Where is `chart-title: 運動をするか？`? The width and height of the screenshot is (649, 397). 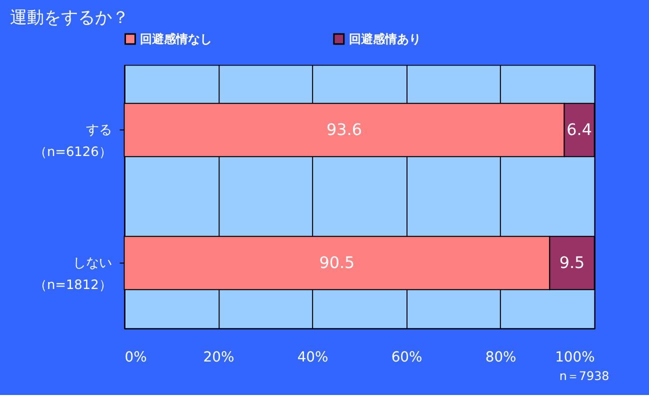 chart-title: 運動をするか？ is located at coordinates (69, 17).